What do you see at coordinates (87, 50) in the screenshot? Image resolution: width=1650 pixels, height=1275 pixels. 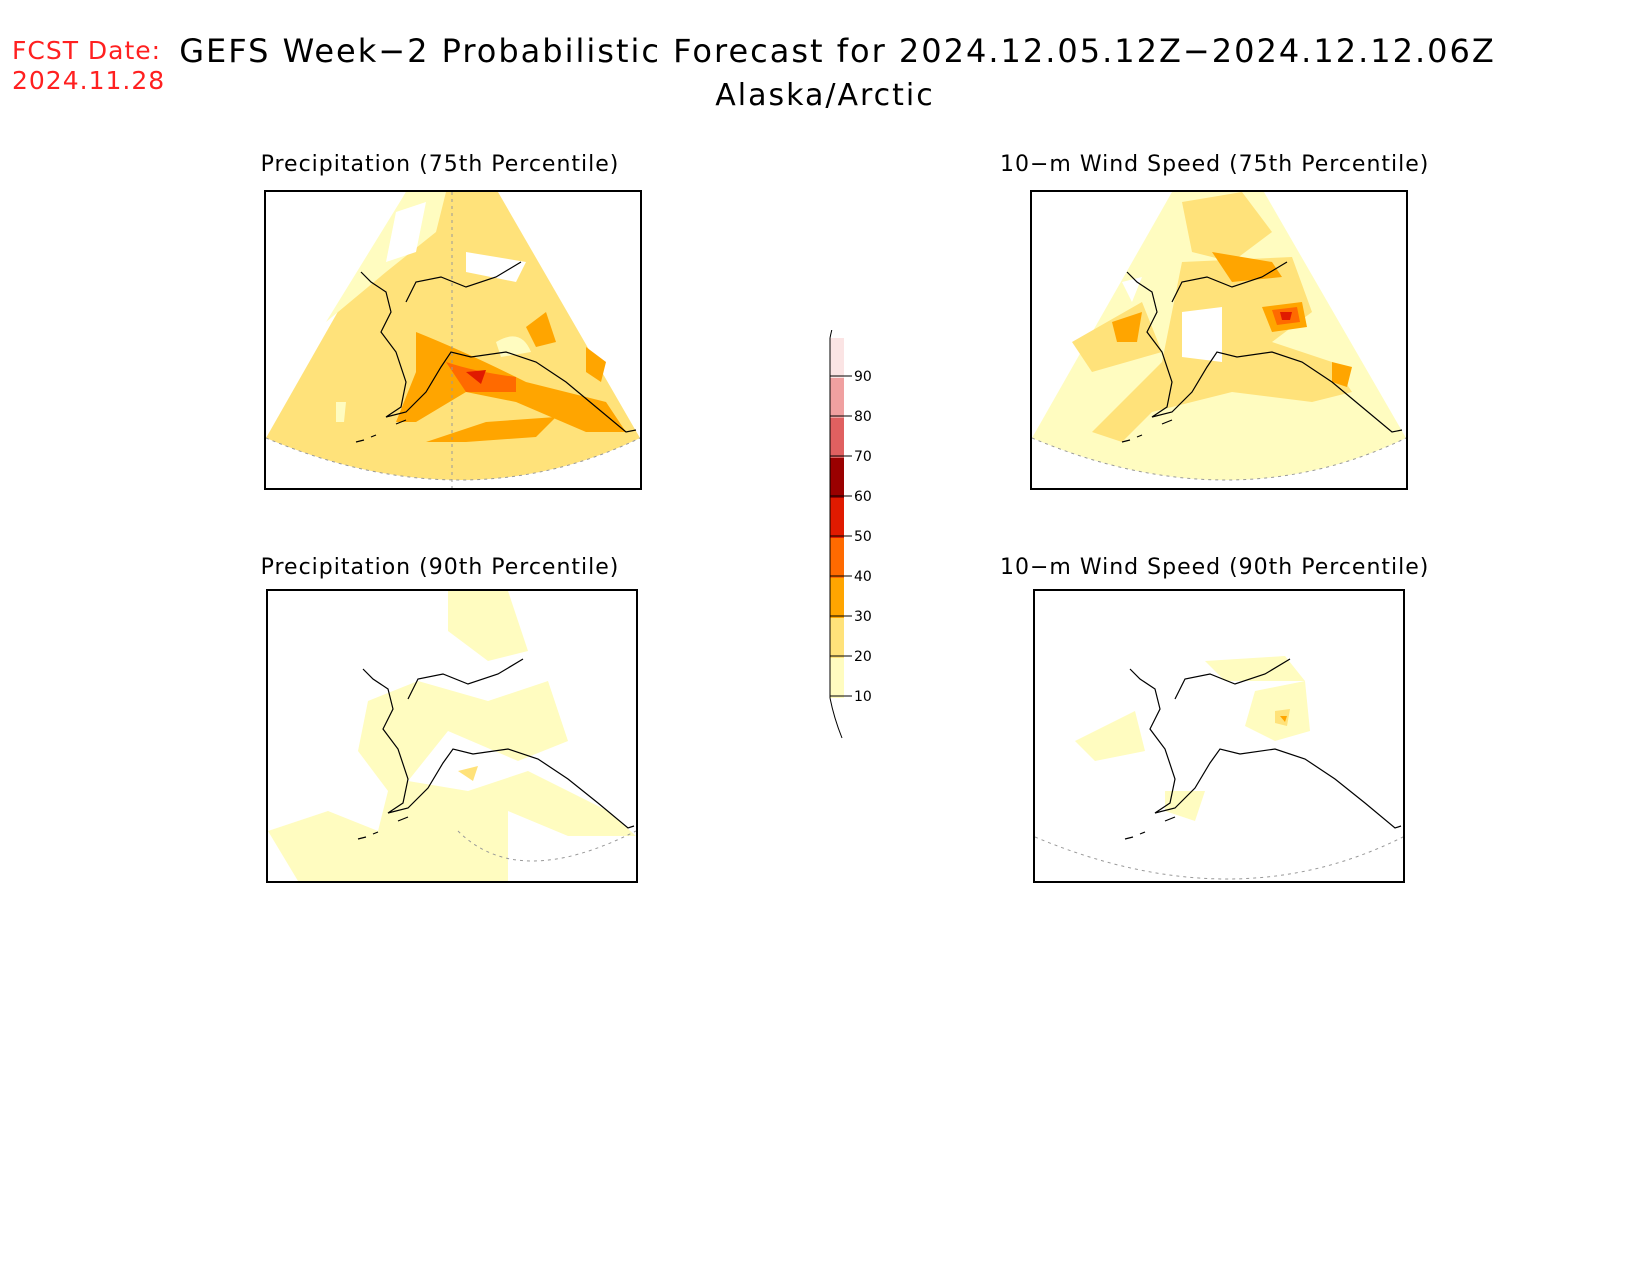 I see `forecast-date-label: FCST Date:` at bounding box center [87, 50].